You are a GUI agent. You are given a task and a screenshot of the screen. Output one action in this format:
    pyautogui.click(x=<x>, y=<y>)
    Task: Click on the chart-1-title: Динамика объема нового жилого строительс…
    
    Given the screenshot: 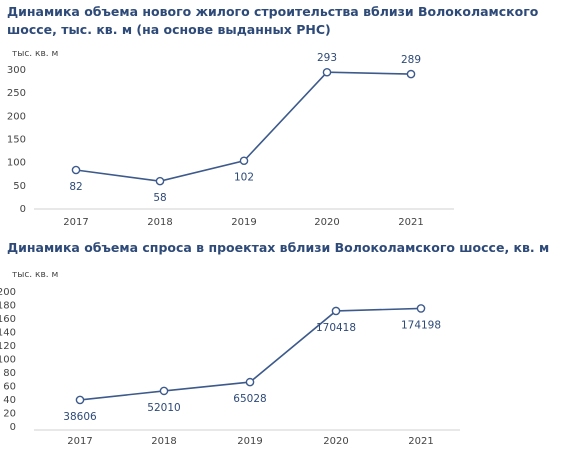 What is the action you would take?
    pyautogui.click(x=273, y=20)
    